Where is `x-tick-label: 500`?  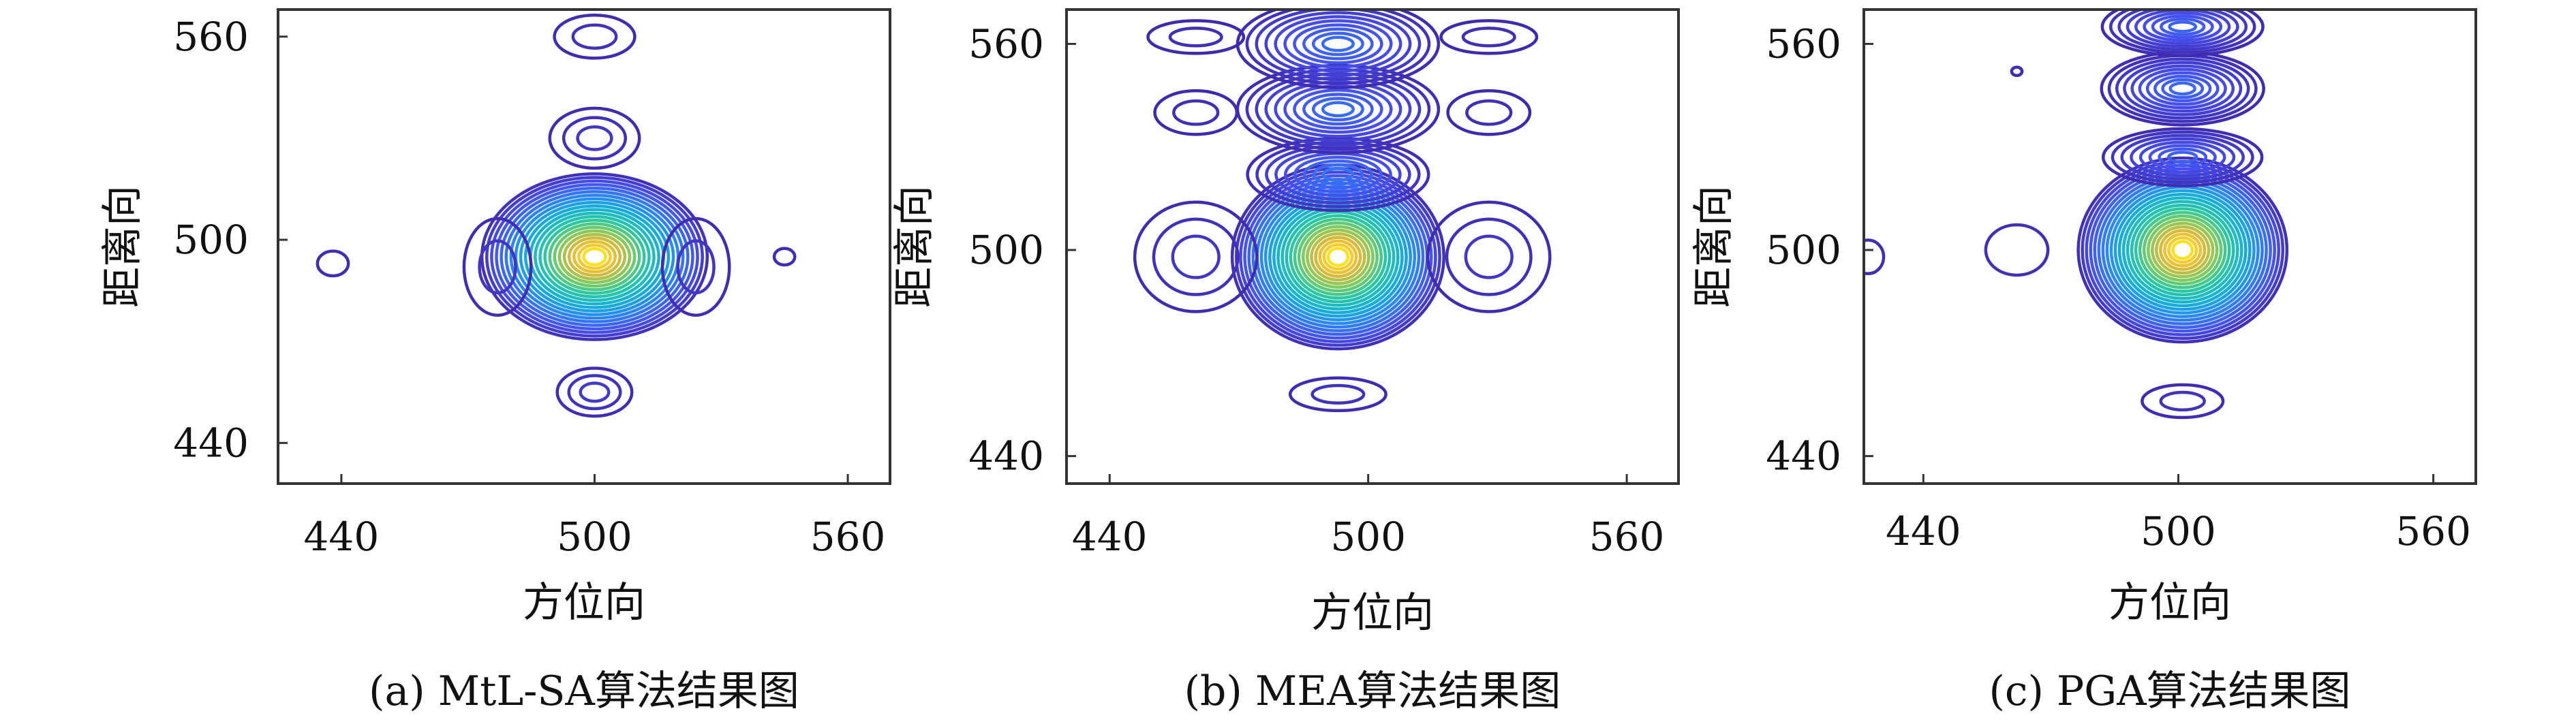
x-tick-label: 500 is located at coordinates (1368, 537).